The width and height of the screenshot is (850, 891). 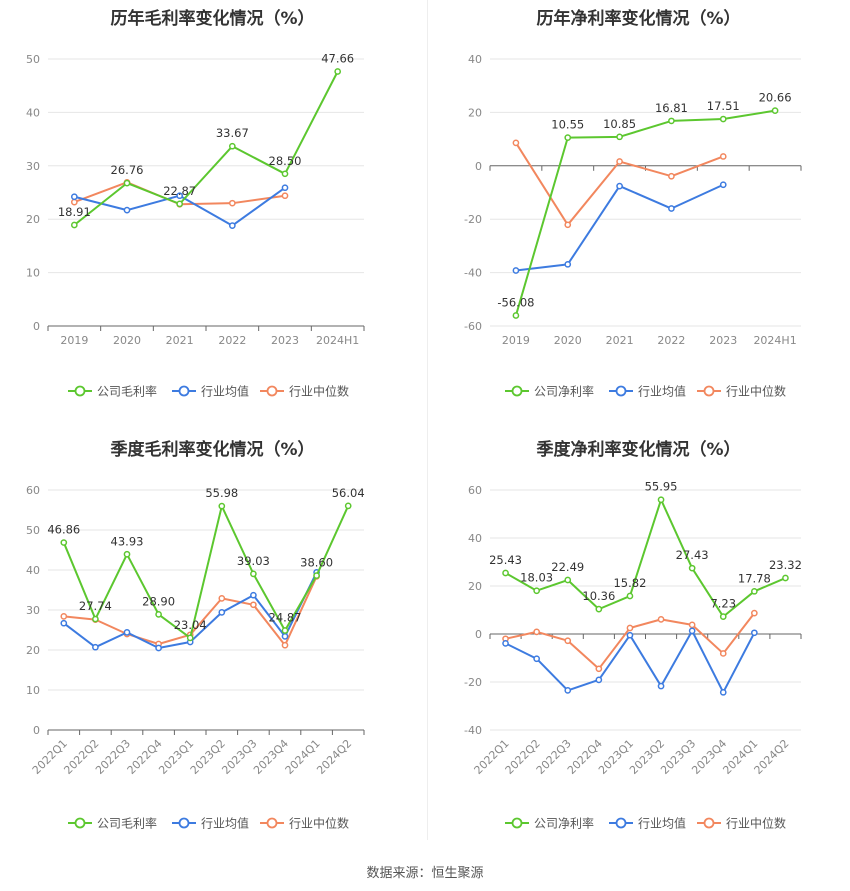 What do you see at coordinates (225, 391) in the screenshot?
I see `legend-label: 行业均值` at bounding box center [225, 391].